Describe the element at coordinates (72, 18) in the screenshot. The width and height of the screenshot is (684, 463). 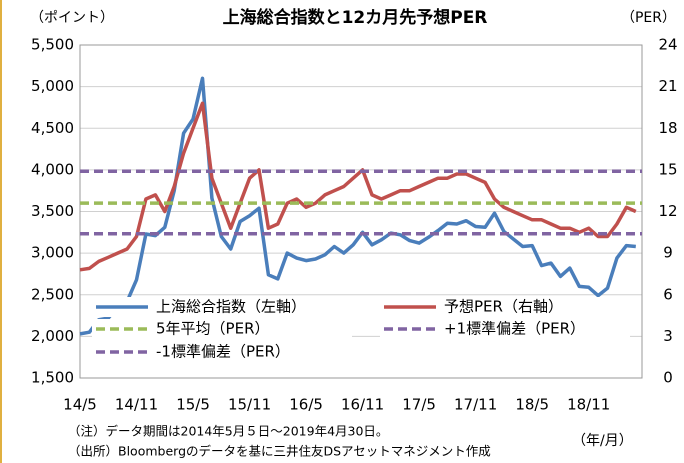
I see `y-axis-label: （ポイント）` at that location.